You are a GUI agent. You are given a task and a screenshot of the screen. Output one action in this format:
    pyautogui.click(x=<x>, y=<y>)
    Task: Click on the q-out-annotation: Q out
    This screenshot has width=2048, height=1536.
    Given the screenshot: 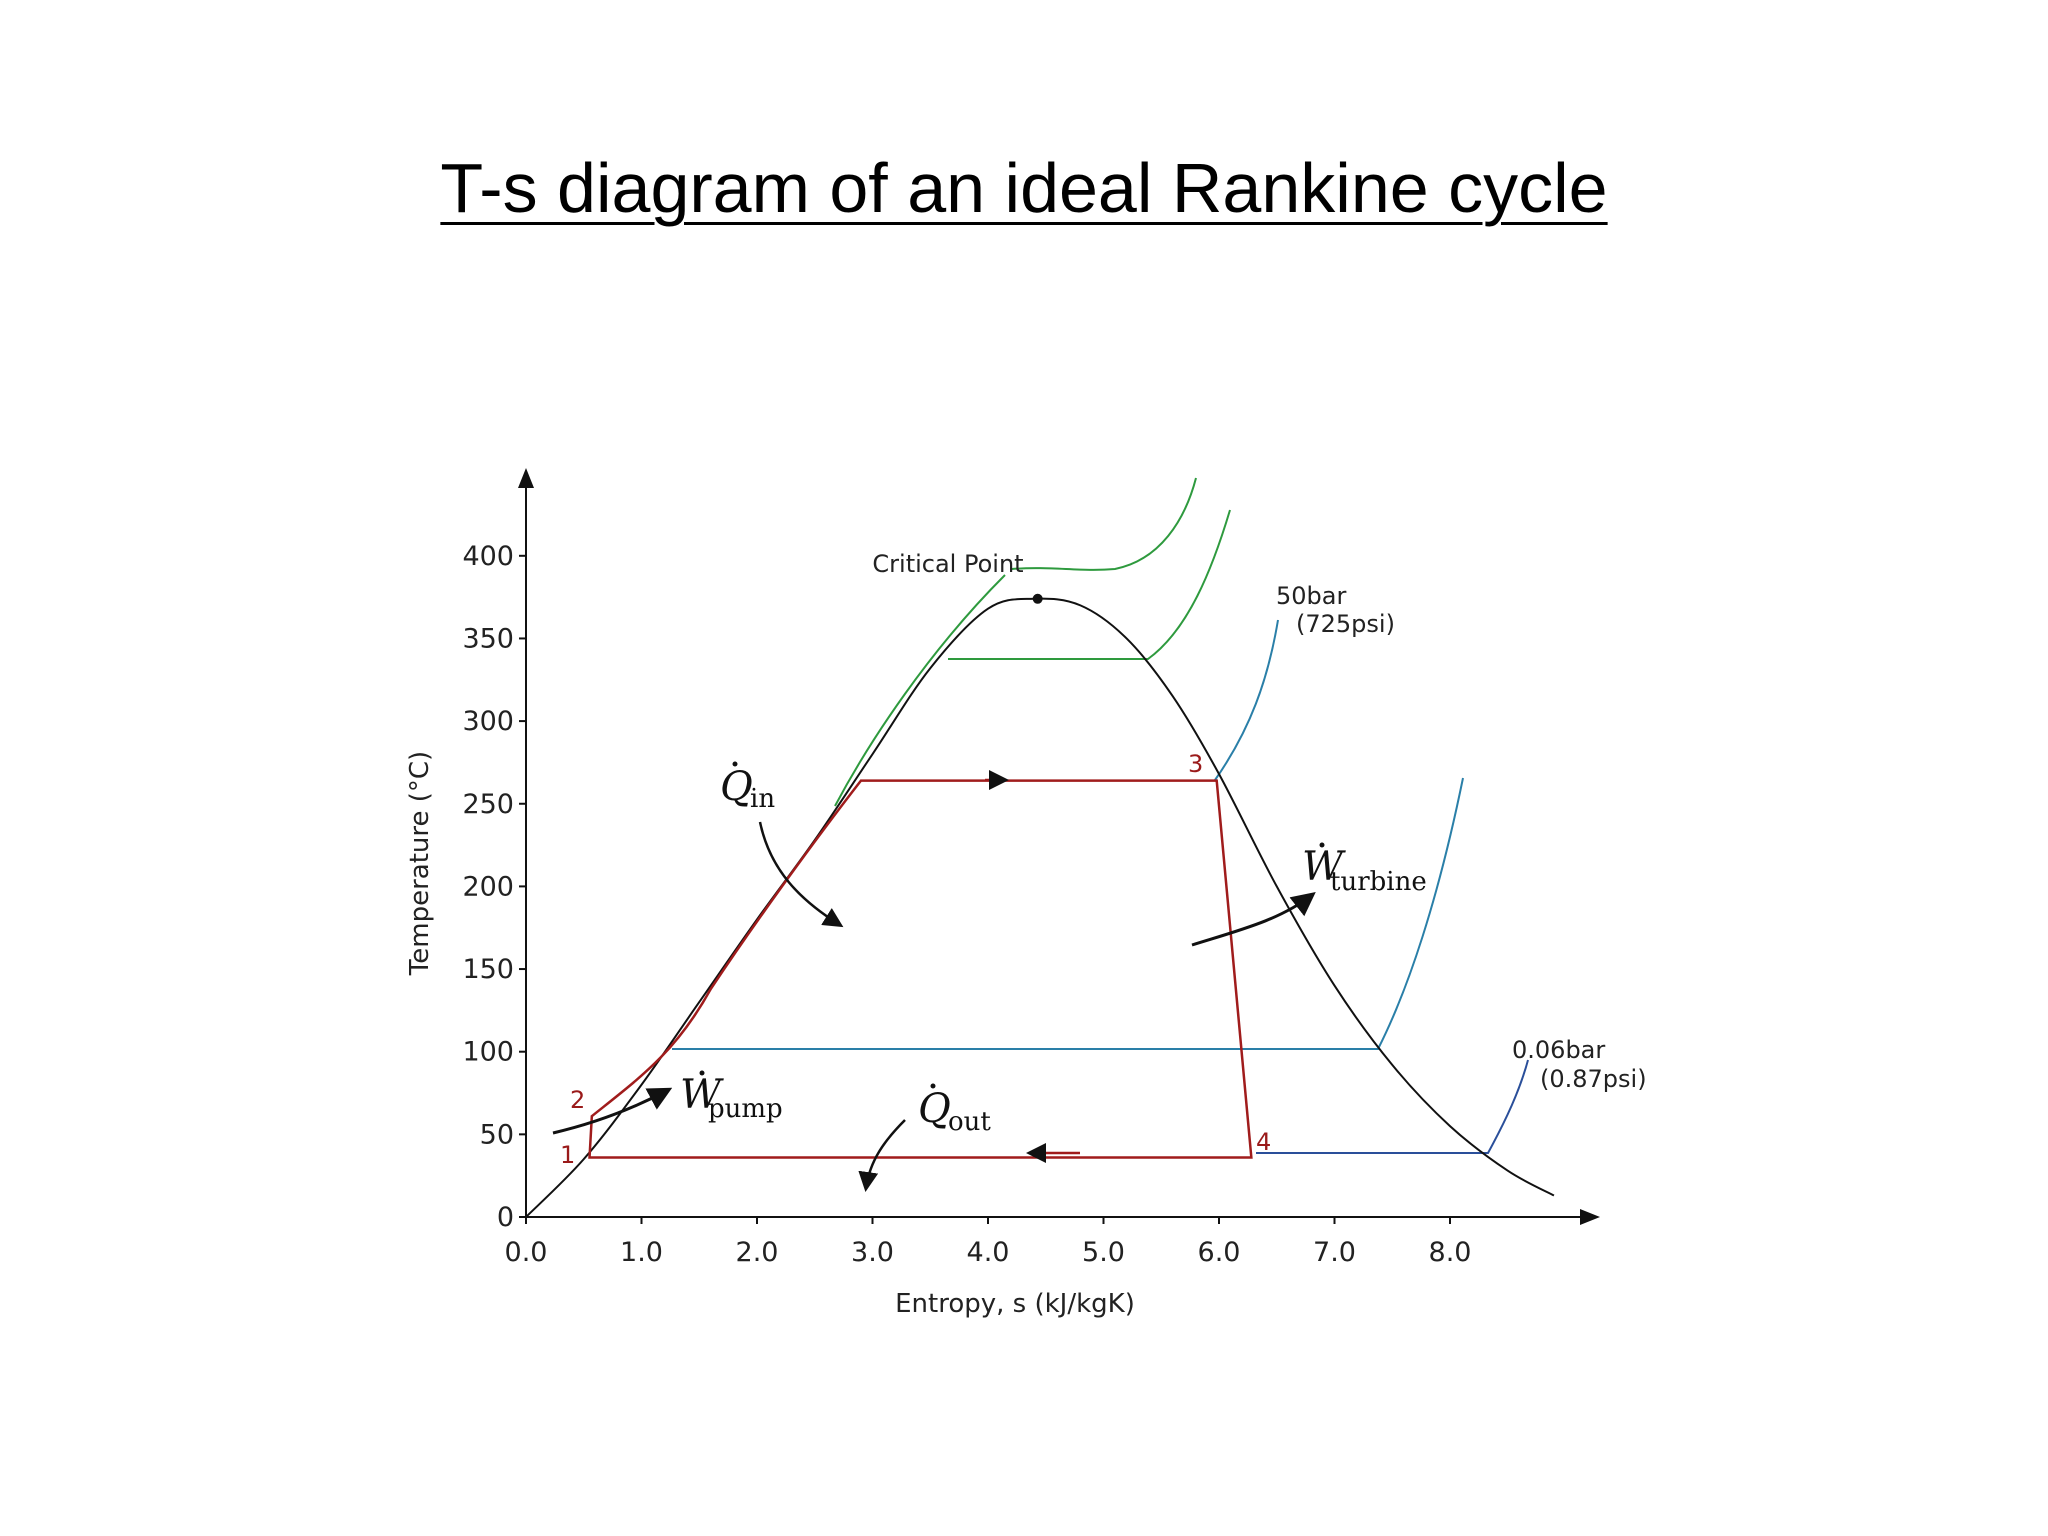 What is the action you would take?
    pyautogui.click(x=924, y=1137)
    